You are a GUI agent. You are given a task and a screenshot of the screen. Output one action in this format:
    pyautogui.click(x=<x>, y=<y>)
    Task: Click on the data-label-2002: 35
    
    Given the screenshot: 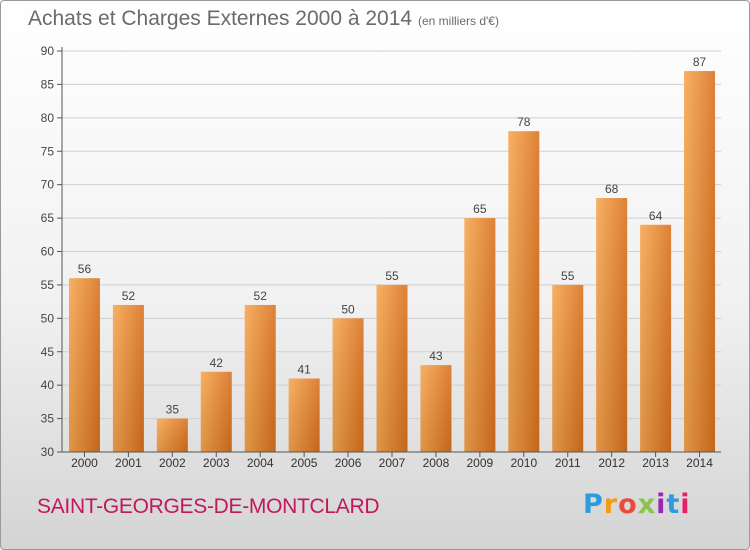 What is the action you would take?
    pyautogui.click(x=173, y=410)
    